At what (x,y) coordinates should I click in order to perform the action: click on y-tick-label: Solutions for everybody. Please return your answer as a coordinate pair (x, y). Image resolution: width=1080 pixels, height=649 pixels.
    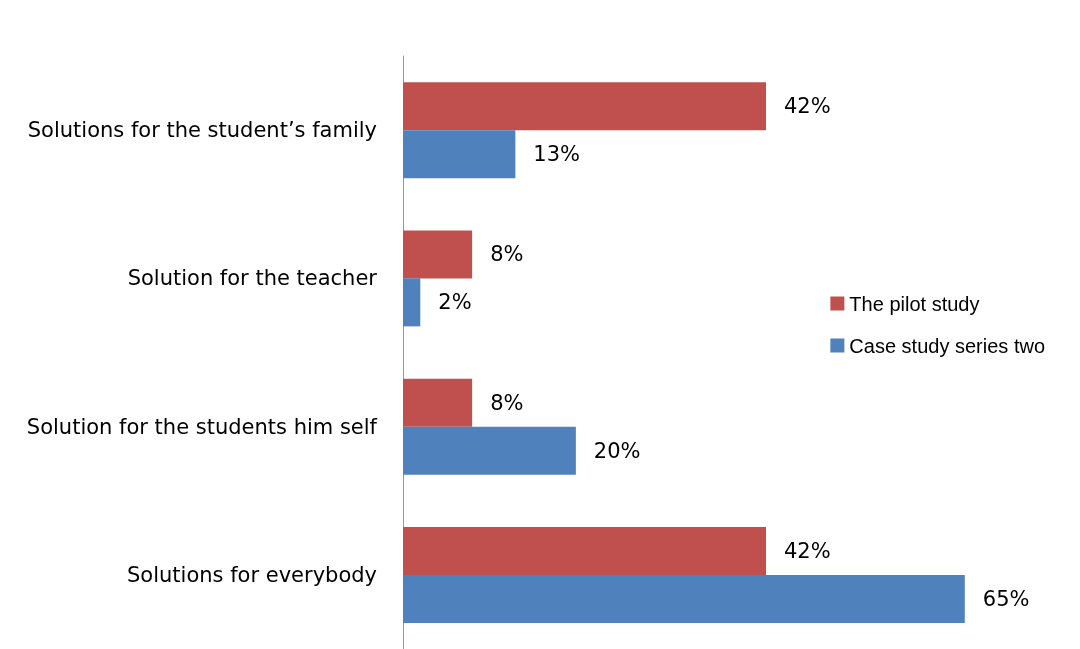
    Looking at the image, I should click on (252, 574).